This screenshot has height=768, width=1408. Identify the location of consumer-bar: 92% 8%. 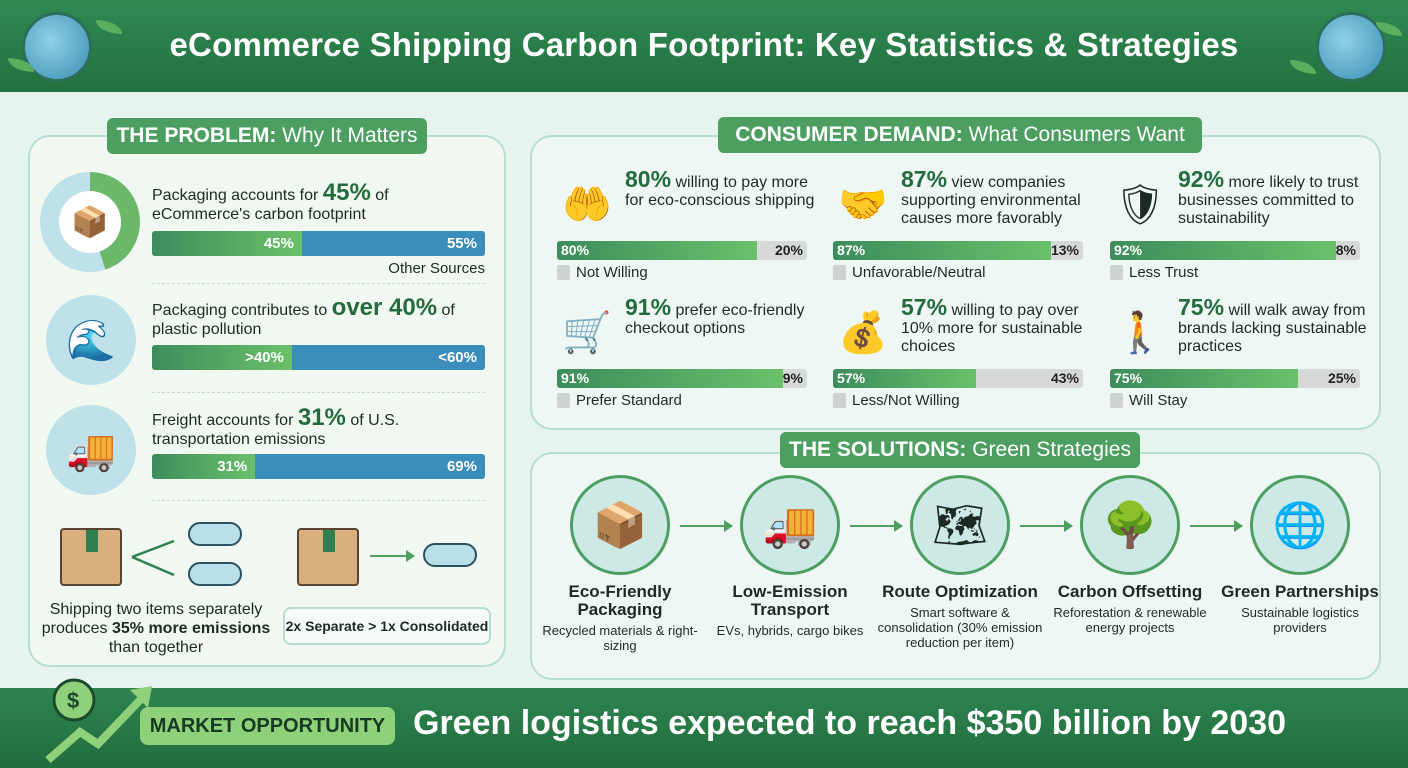
(1235, 250).